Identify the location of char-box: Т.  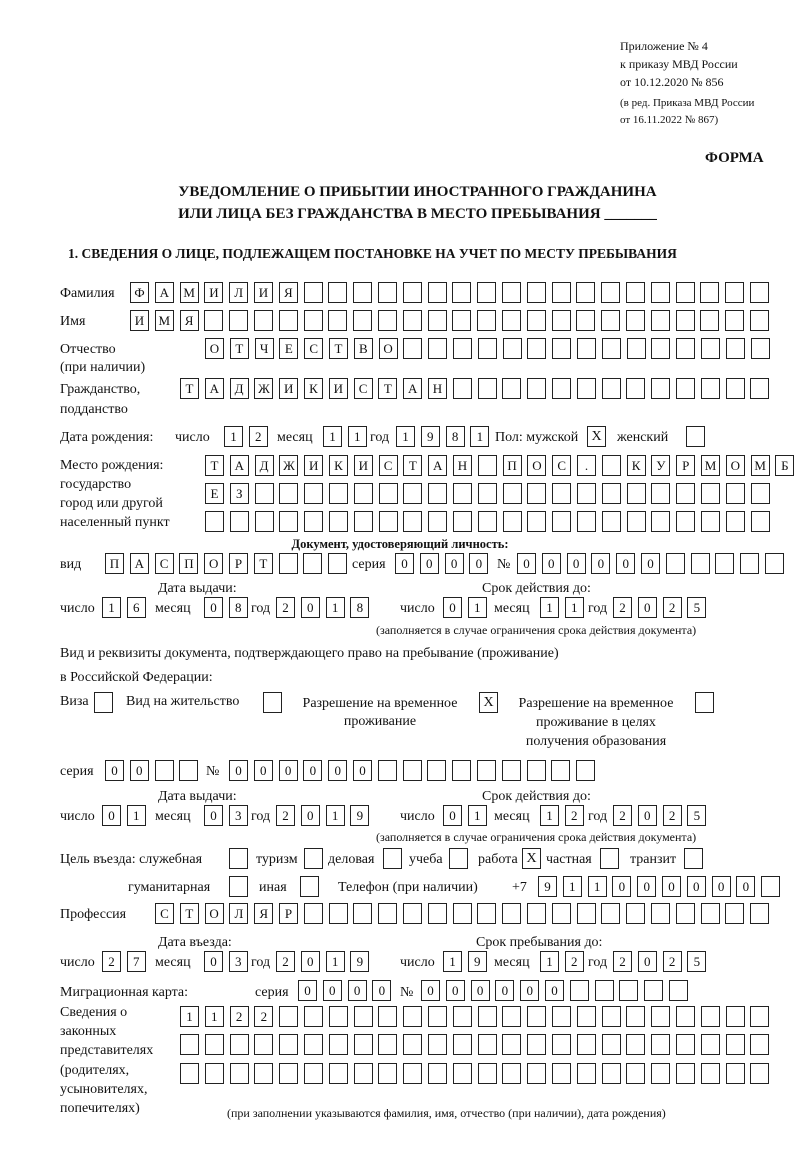
(189, 388).